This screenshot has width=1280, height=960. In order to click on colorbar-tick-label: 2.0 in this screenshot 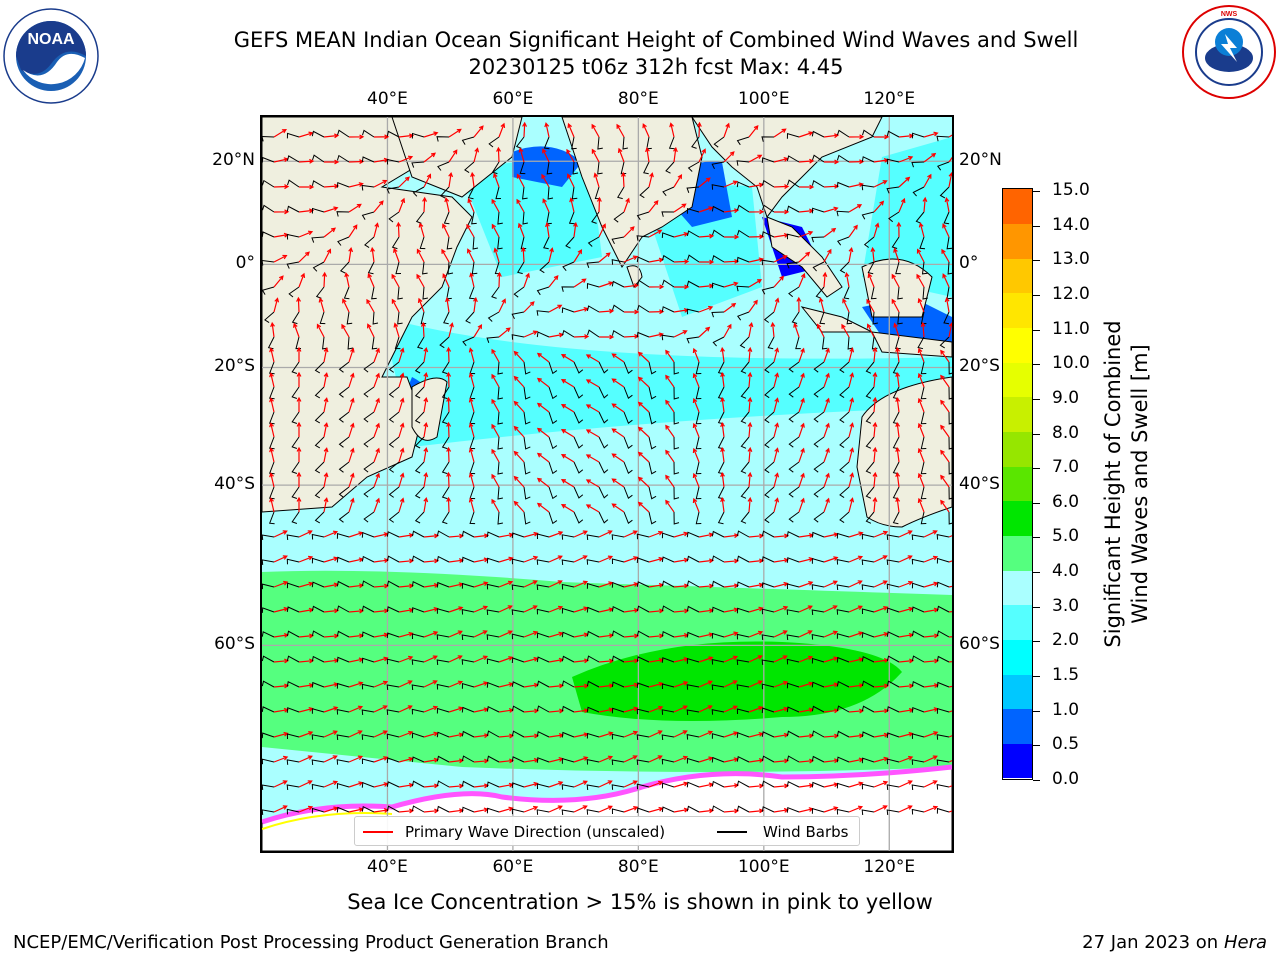, I will do `click(1066, 640)`.